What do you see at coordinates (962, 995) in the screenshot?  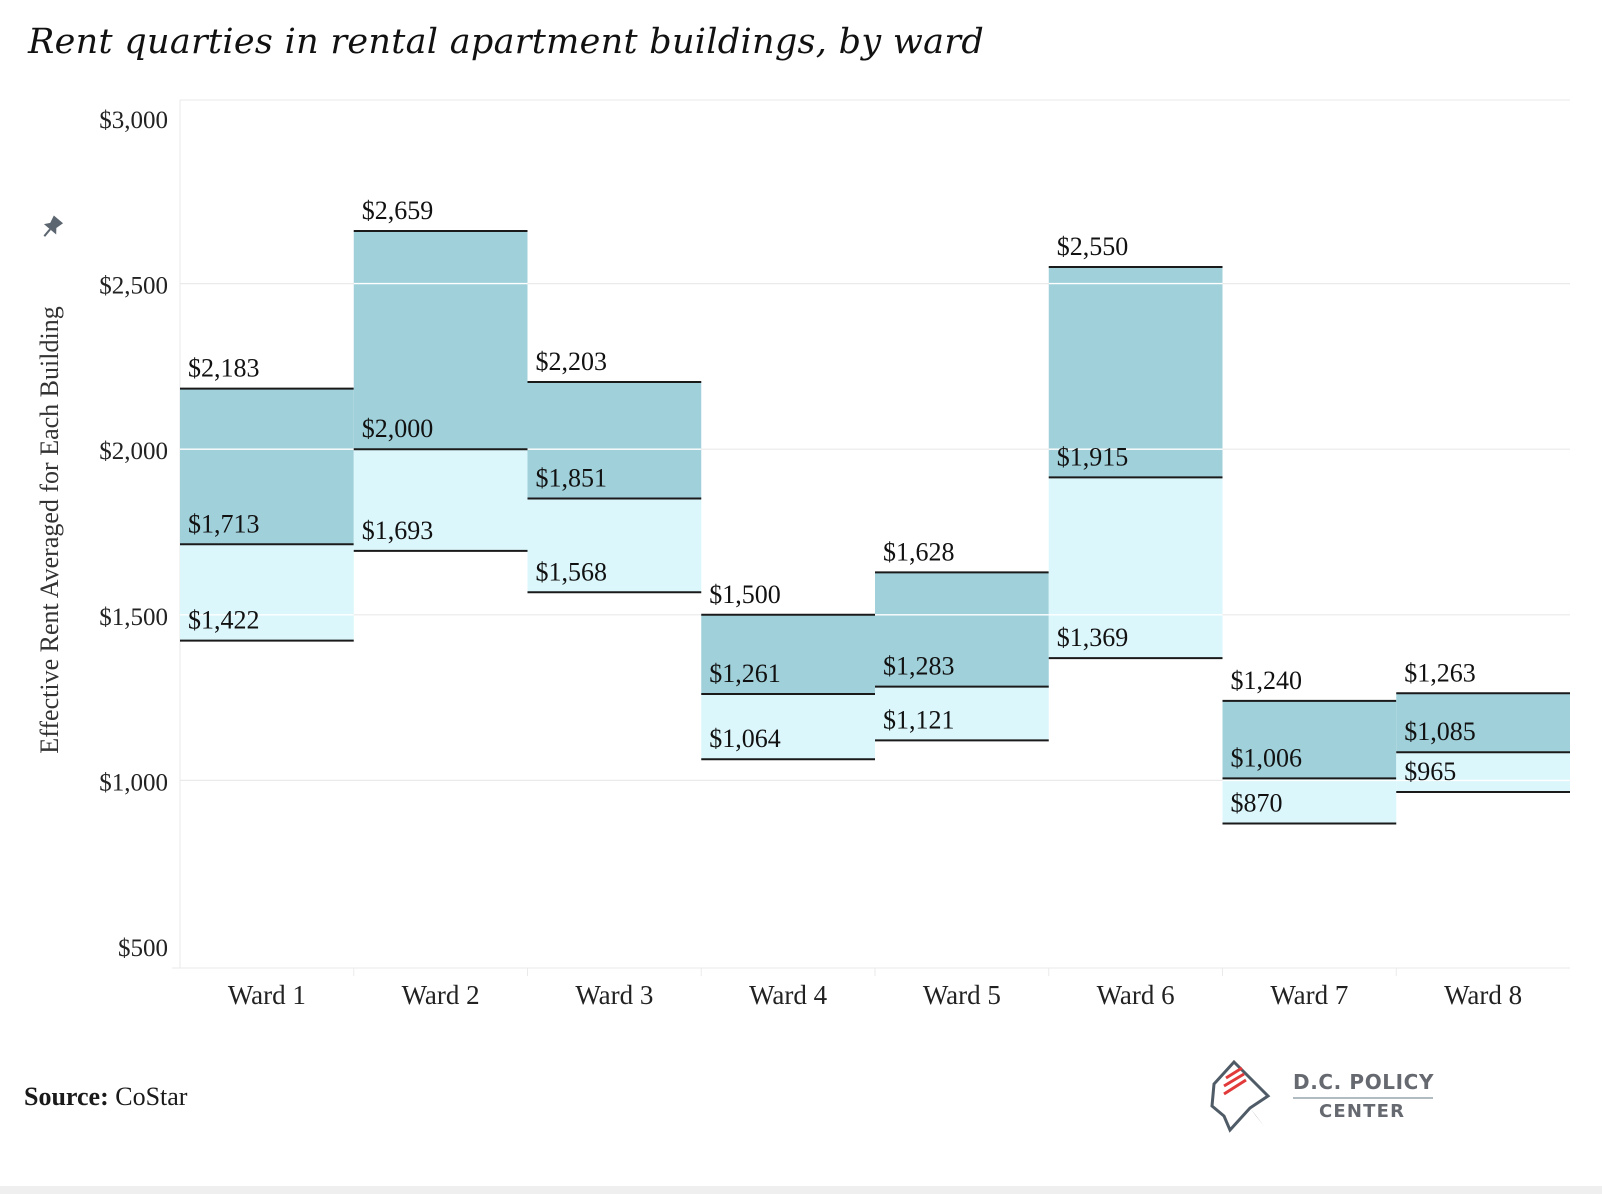 I see `x-tick-label: Ward 5` at bounding box center [962, 995].